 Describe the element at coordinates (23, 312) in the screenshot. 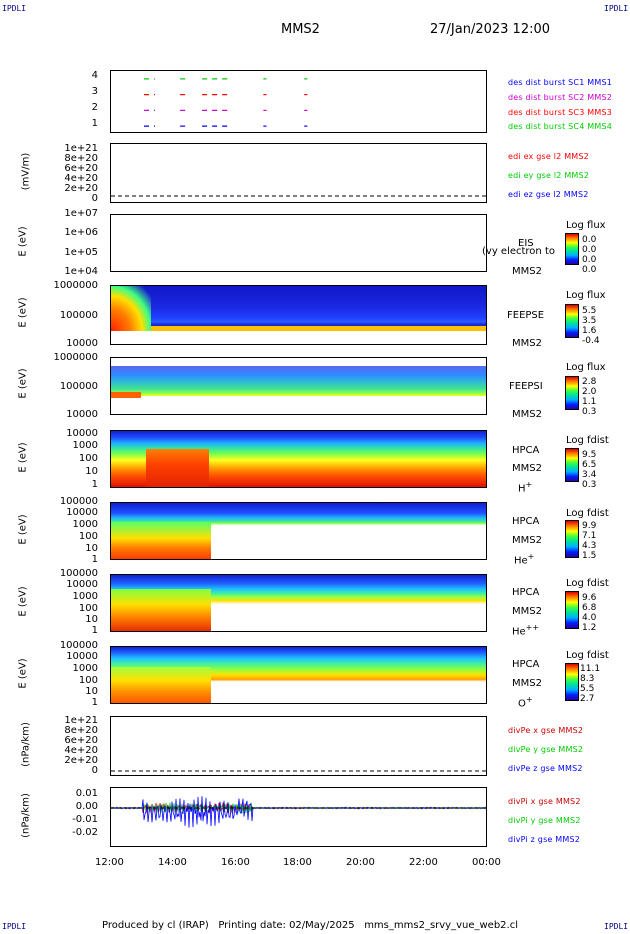

I see `feepse-ylabel: E (eV)` at that location.